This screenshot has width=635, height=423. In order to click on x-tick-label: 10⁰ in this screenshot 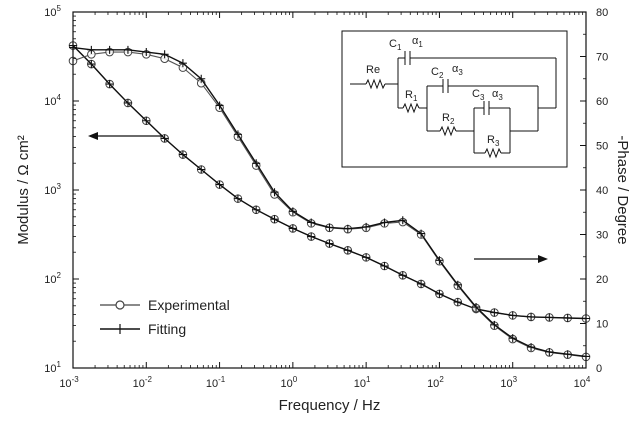, I will do `click(289, 382)`.